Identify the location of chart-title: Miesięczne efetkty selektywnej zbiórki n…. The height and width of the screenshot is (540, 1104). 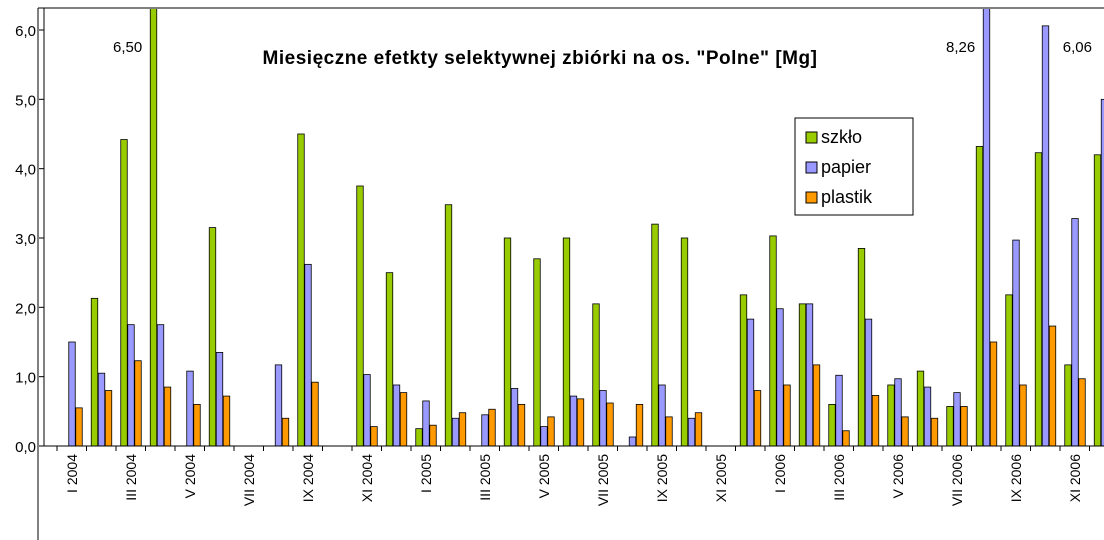
(540, 58).